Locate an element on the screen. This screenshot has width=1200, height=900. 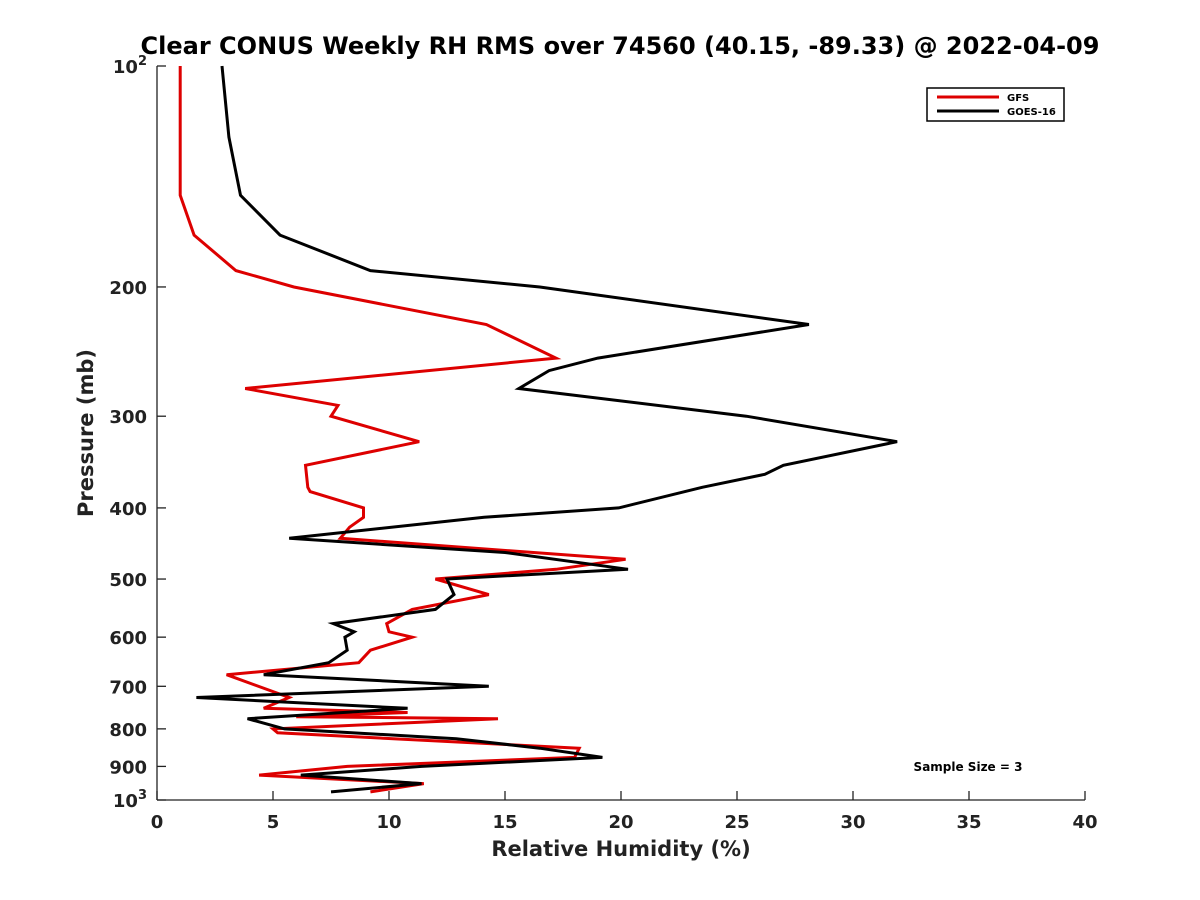
y-tick-label: 900 is located at coordinates (128, 767).